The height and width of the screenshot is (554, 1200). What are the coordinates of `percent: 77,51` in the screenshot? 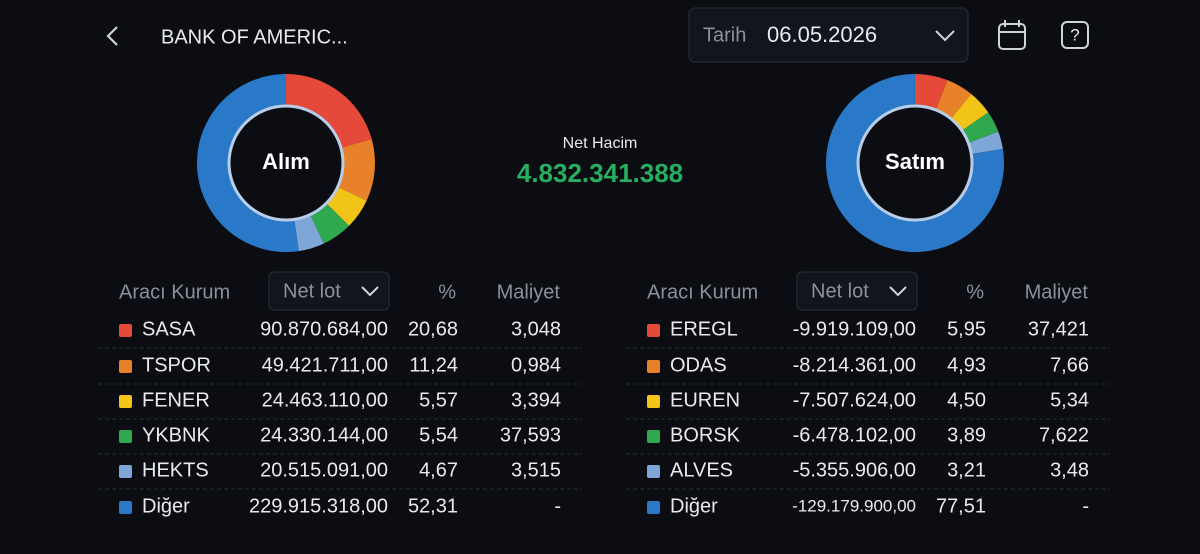 It's located at (961, 506).